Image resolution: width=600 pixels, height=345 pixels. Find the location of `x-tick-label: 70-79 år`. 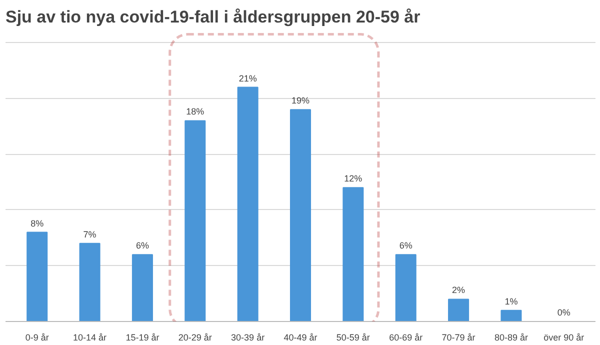

x-tick-label: 70-79 år is located at coordinates (459, 337).